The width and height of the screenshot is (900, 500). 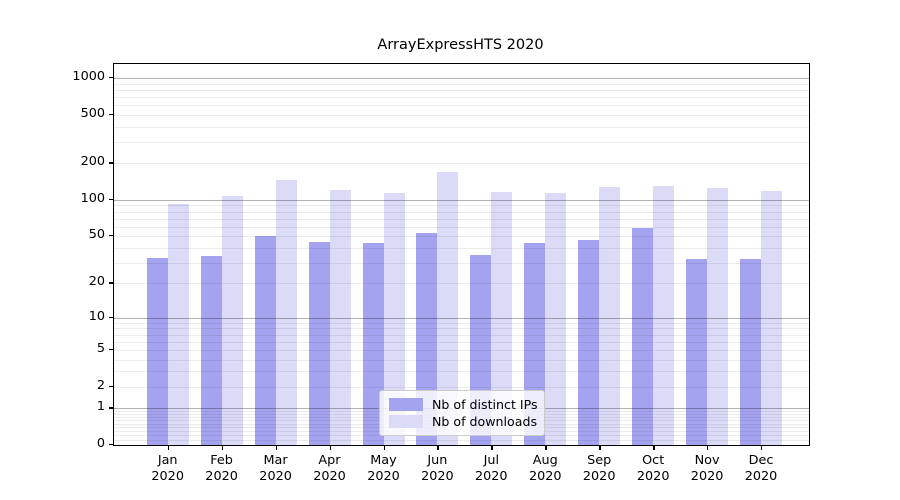 What do you see at coordinates (100, 385) in the screenshot?
I see `y-tick-label: 2` at bounding box center [100, 385].